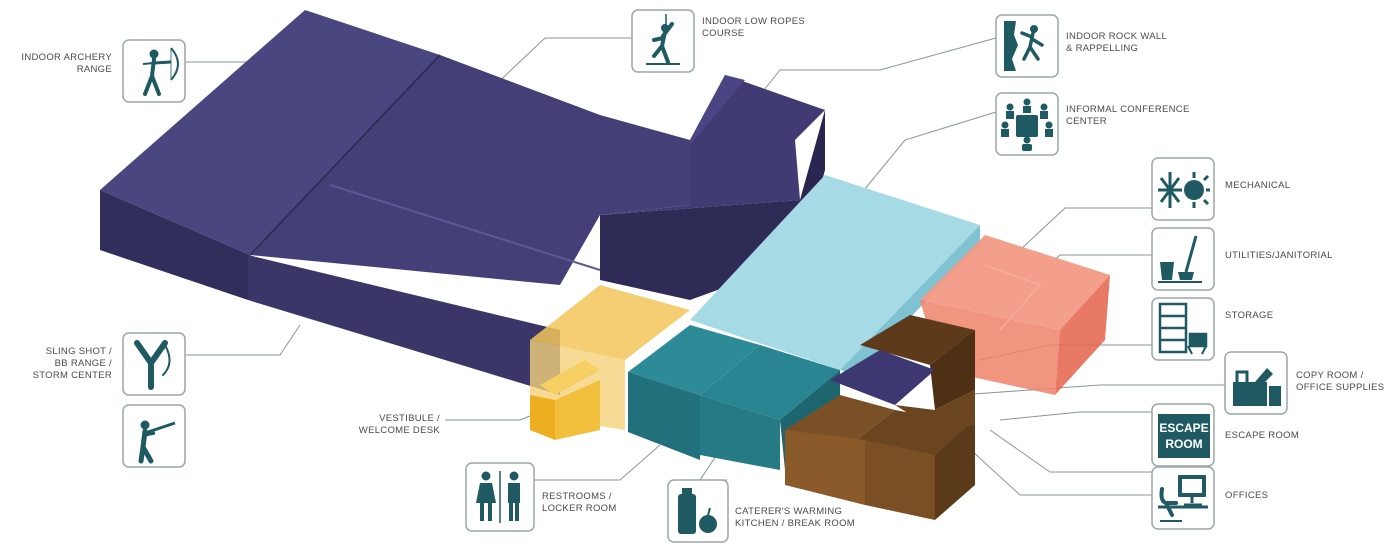 The width and height of the screenshot is (1397, 550). I want to click on rifle-icon-box, so click(154, 436).